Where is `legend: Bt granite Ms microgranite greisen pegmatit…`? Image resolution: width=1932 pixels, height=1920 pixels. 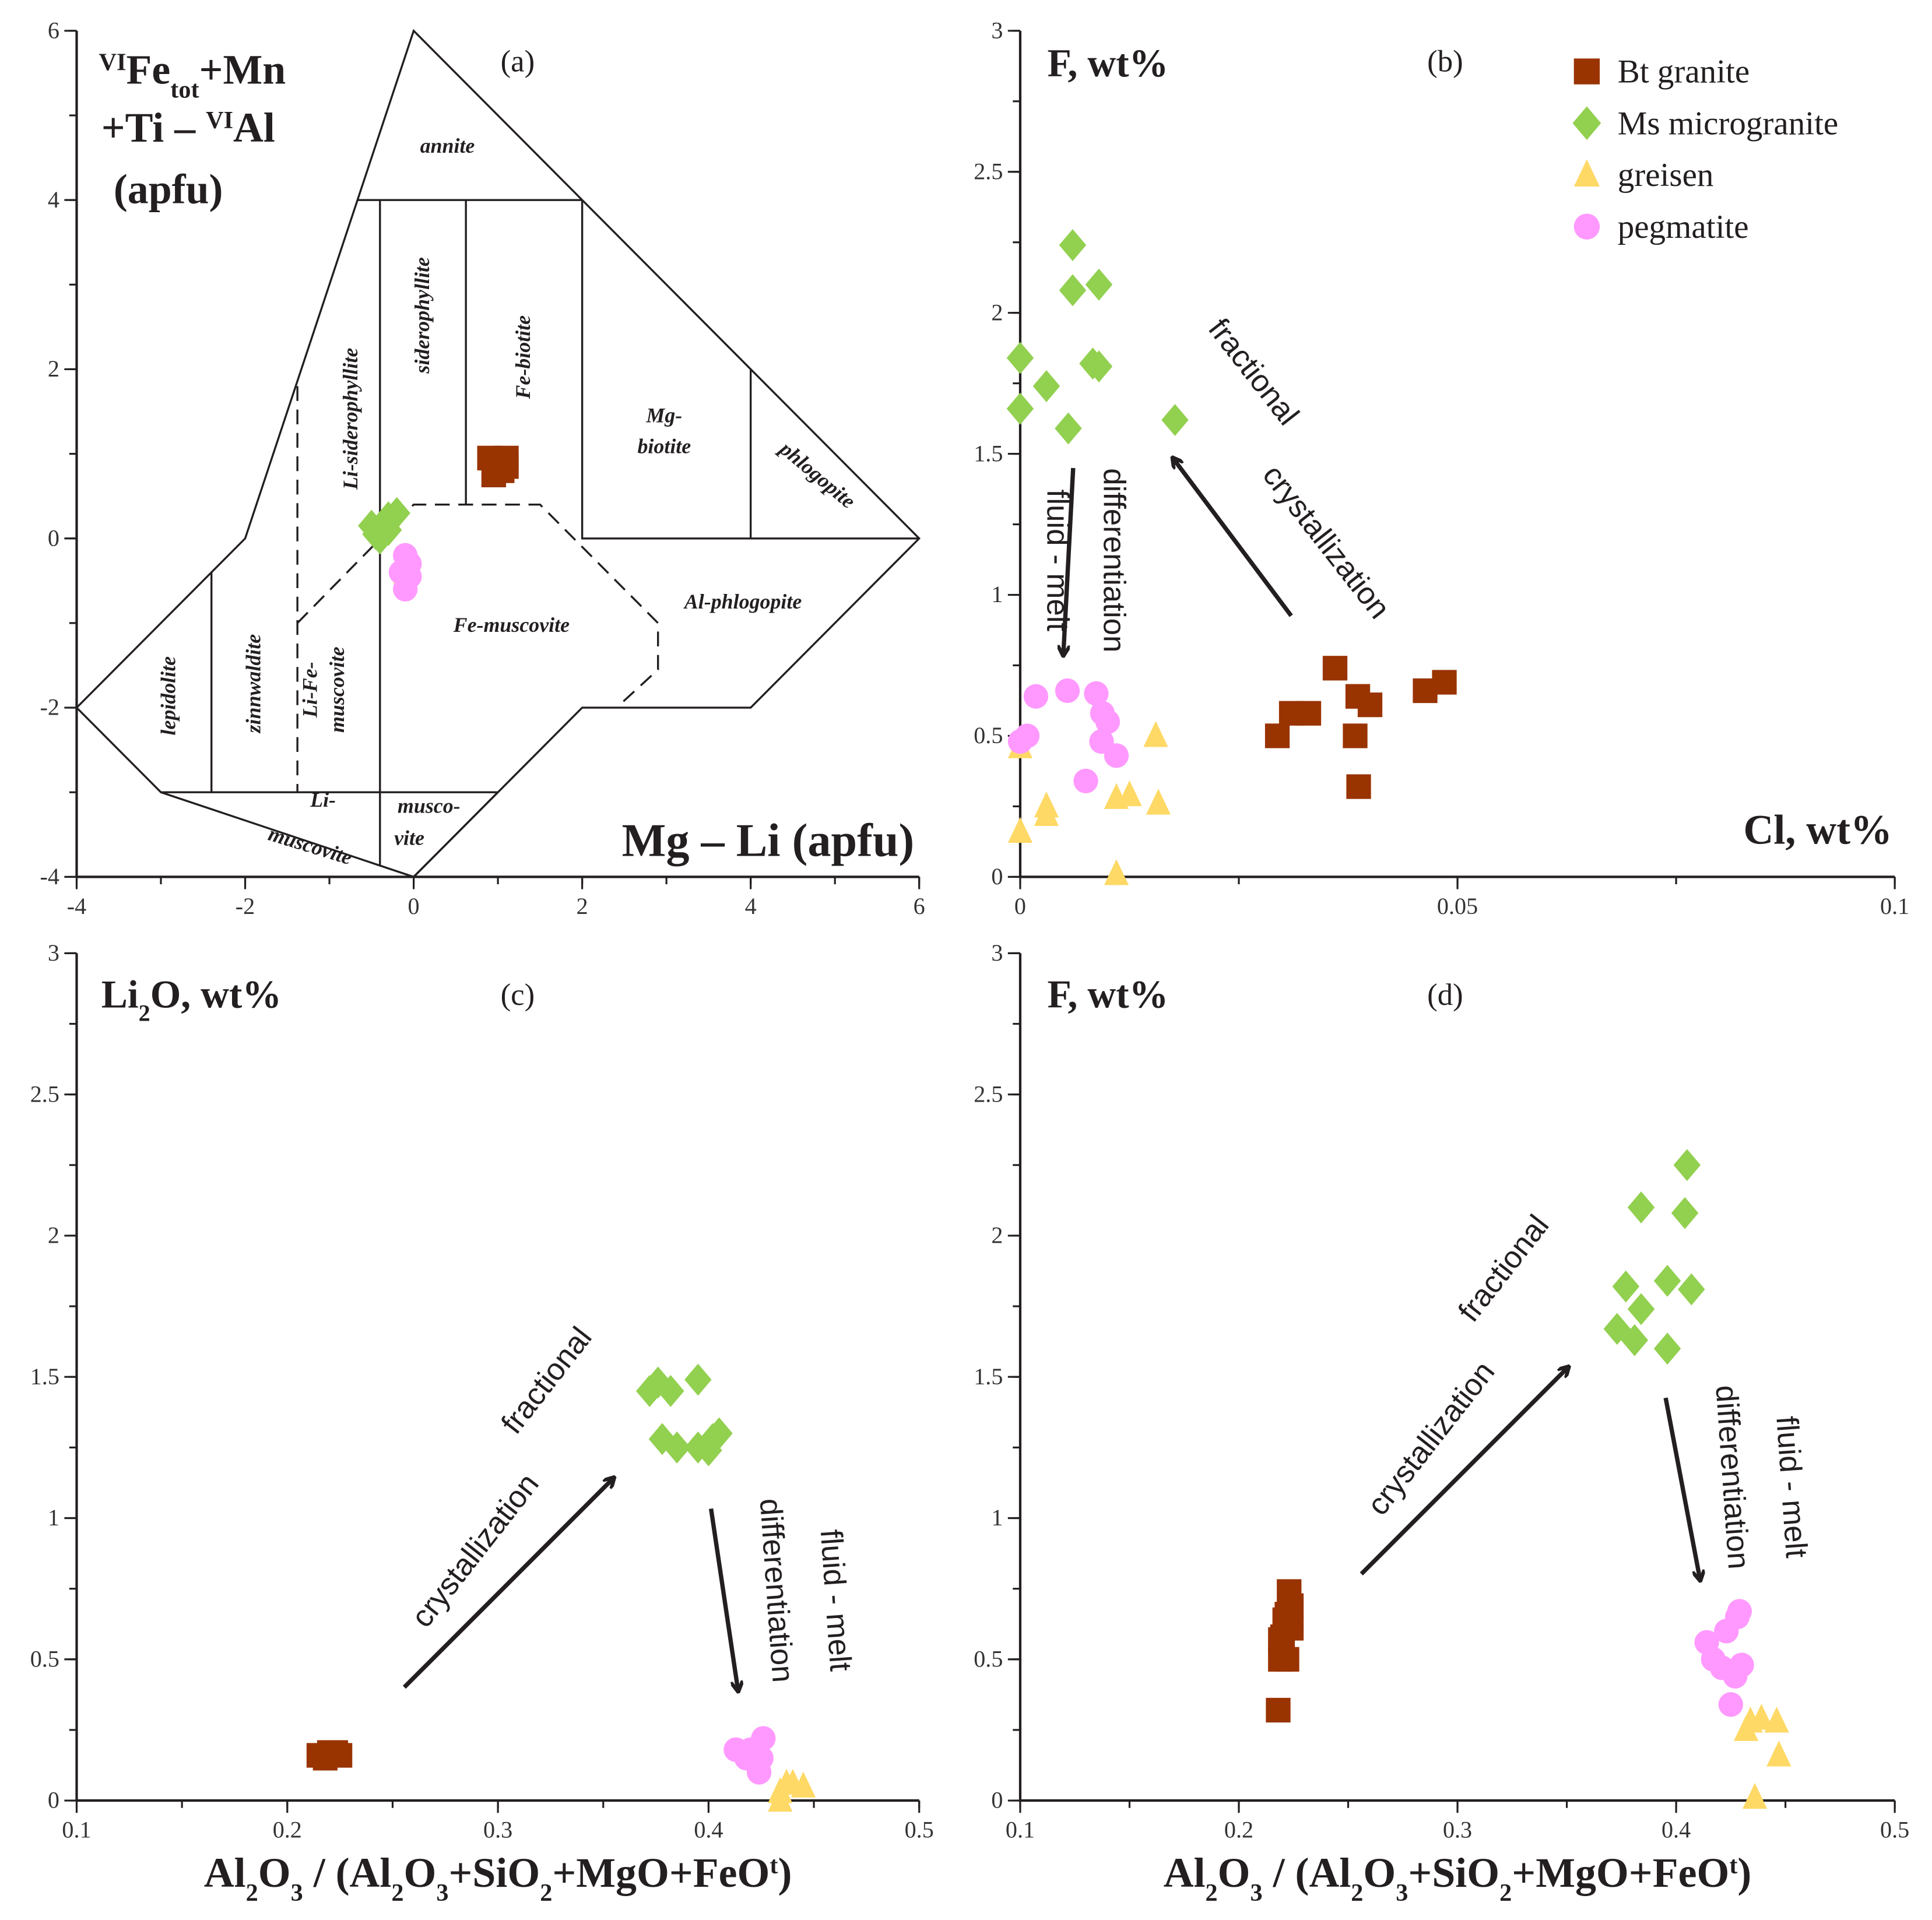
legend: Bt granite Ms microgranite greisen pegmatit… is located at coordinates (1705, 149).